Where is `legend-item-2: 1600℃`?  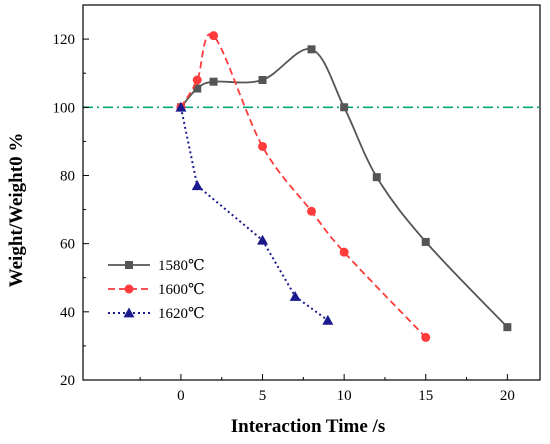 legend-item-2: 1600℃ is located at coordinates (156, 290).